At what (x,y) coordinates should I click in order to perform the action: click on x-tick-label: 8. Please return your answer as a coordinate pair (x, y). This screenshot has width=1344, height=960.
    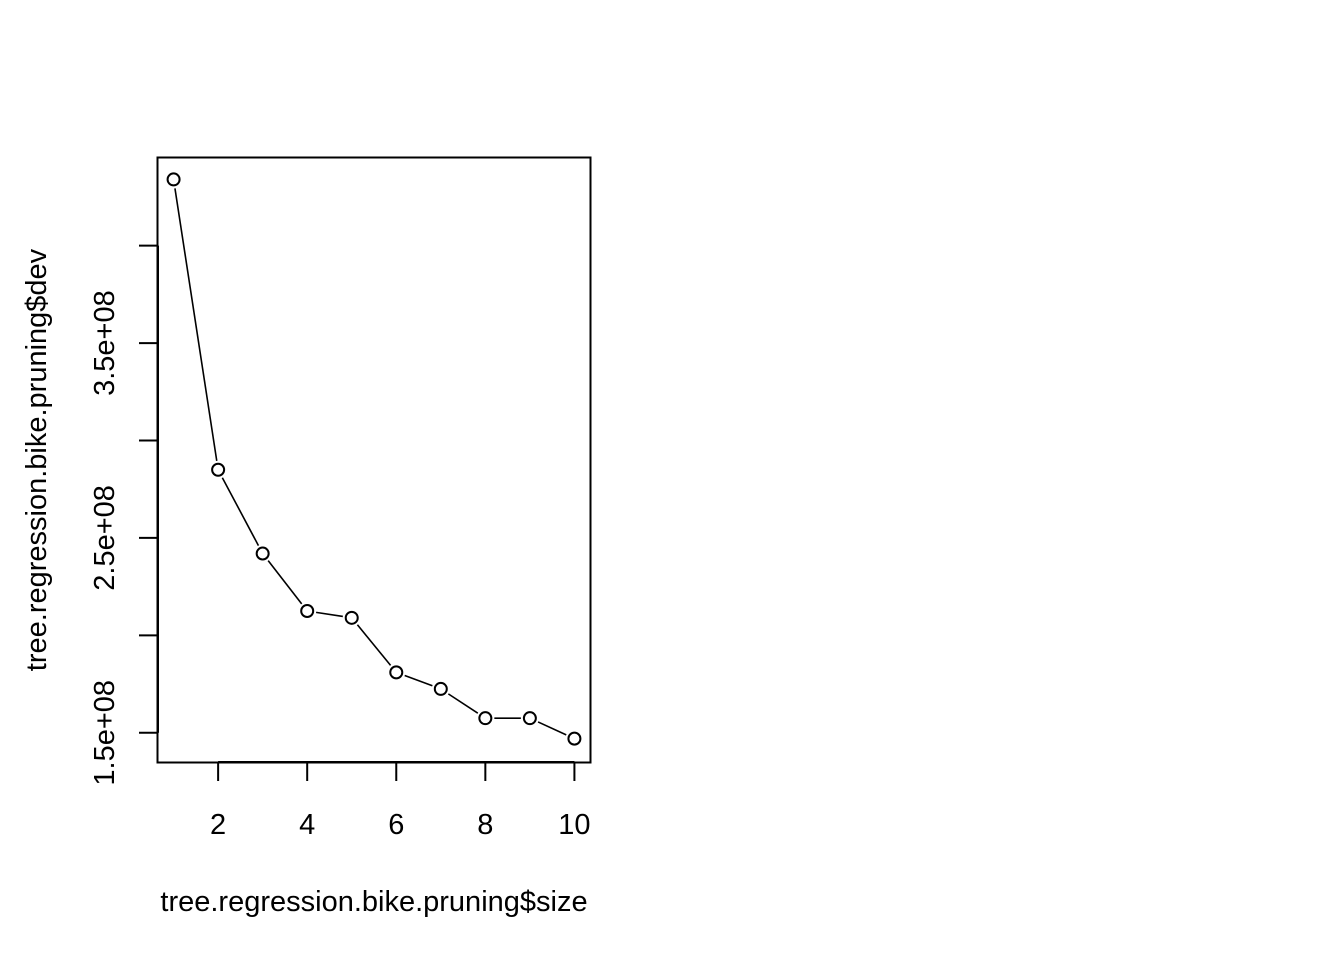
    Looking at the image, I should click on (485, 825).